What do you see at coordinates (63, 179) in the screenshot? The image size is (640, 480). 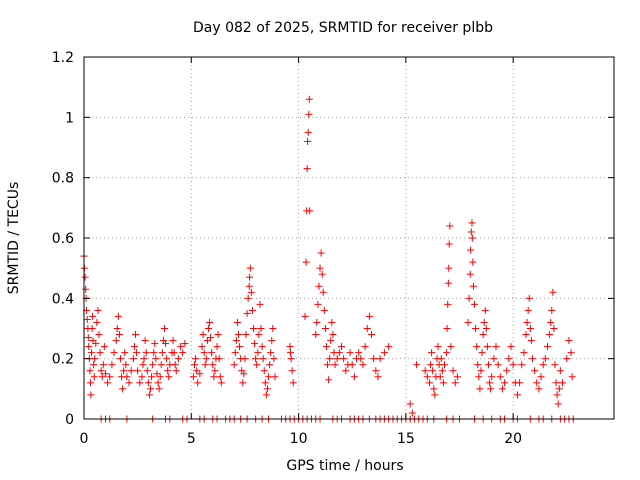 I see `y-tick-label: 0.8` at bounding box center [63, 179].